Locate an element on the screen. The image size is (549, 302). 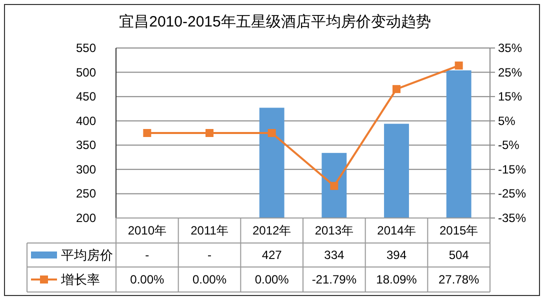
data-label: 27.78% is located at coordinates (459, 279).